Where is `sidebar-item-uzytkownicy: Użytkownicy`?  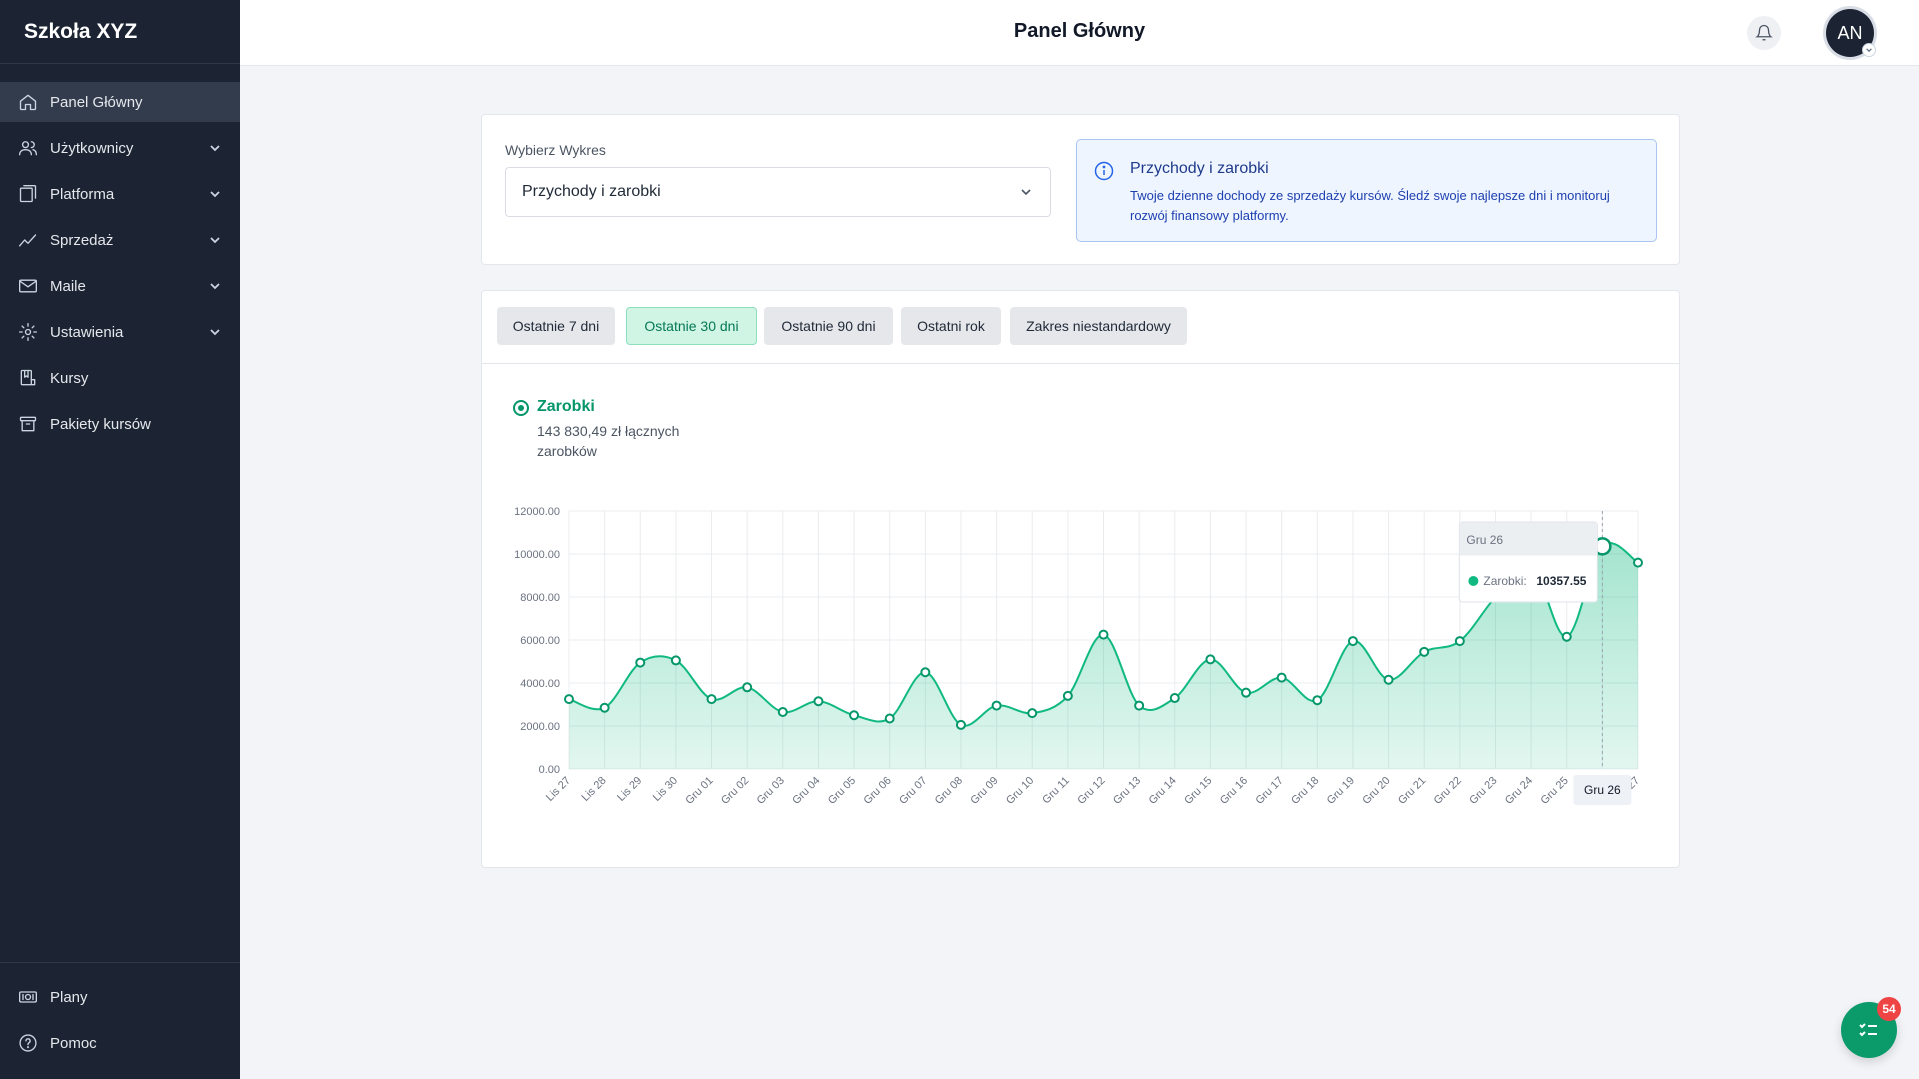 sidebar-item-uzytkownicy: Użytkownicy is located at coordinates (120, 148).